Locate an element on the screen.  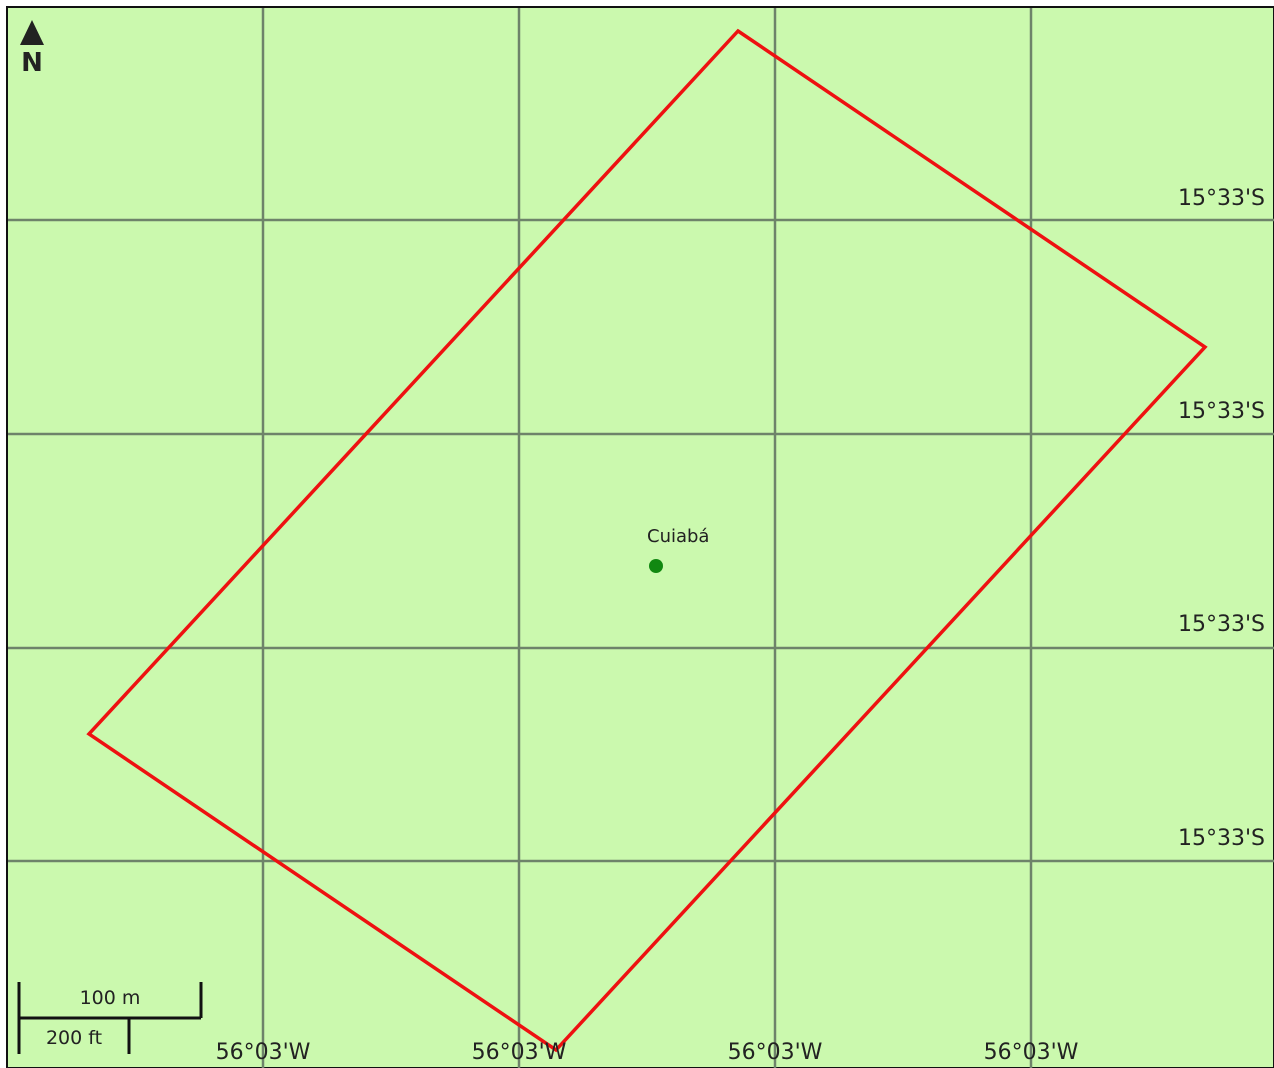
north-arrow: N is located at coordinates (32, 49).